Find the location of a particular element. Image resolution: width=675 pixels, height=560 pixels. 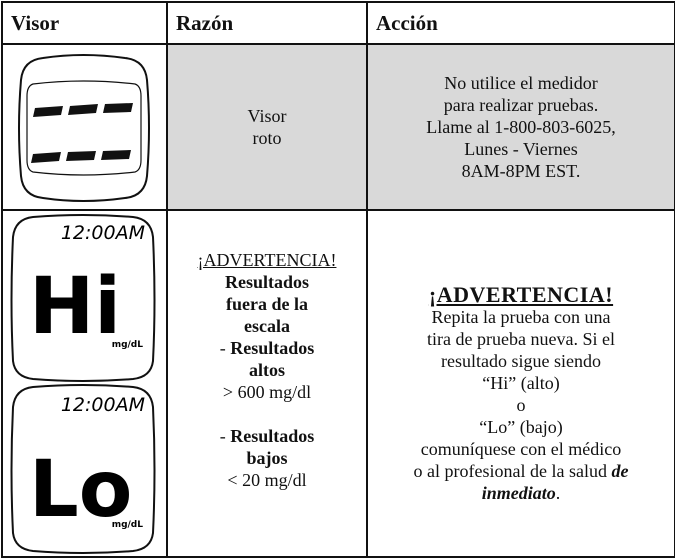

text-line: tira de prueba nueva. Si el is located at coordinates (521, 338).